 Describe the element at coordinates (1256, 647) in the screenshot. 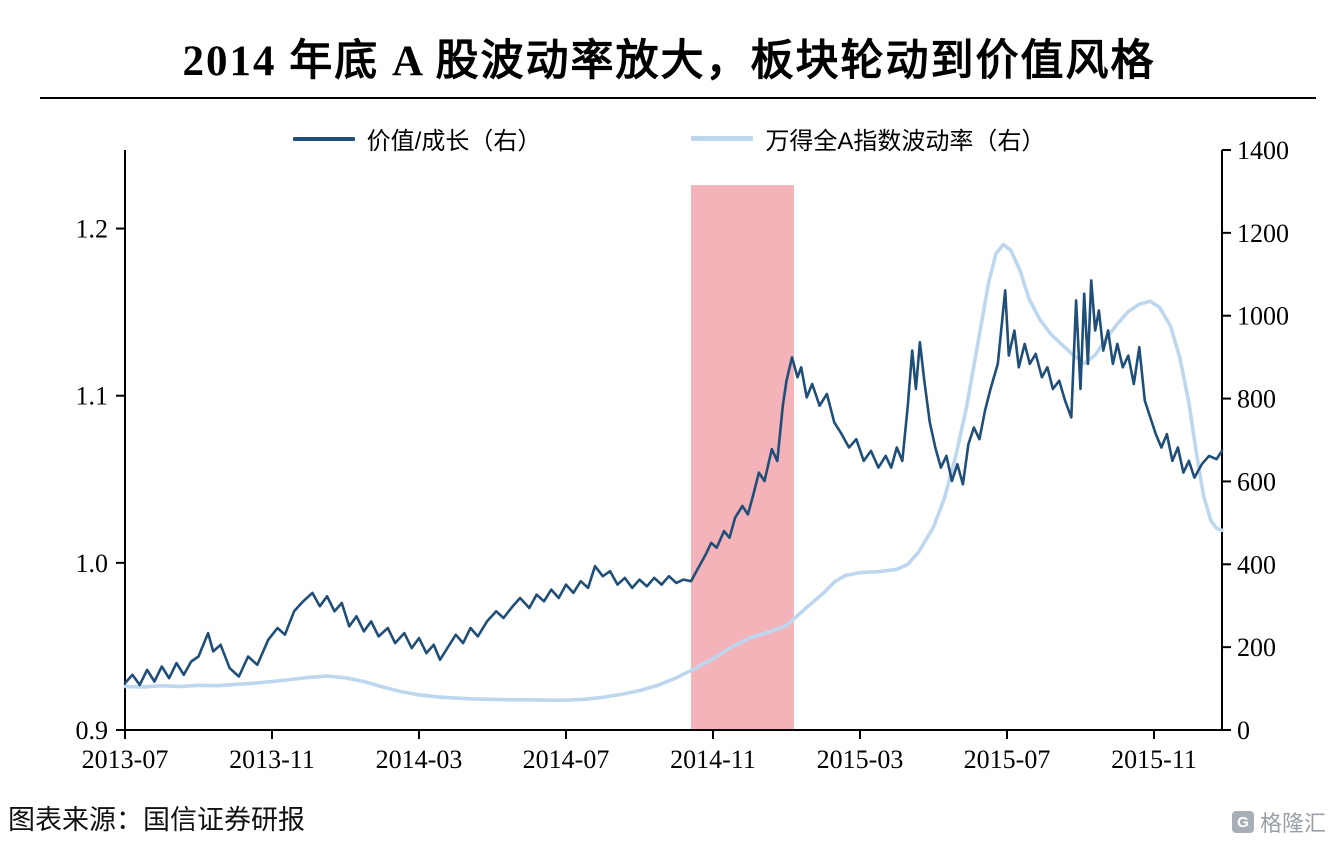

I see `right-tick-label: 200` at that location.